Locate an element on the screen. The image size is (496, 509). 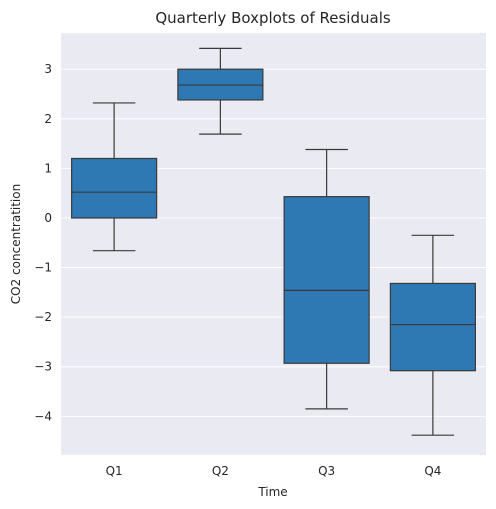
y-tick-label: 2 is located at coordinates (48, 119).